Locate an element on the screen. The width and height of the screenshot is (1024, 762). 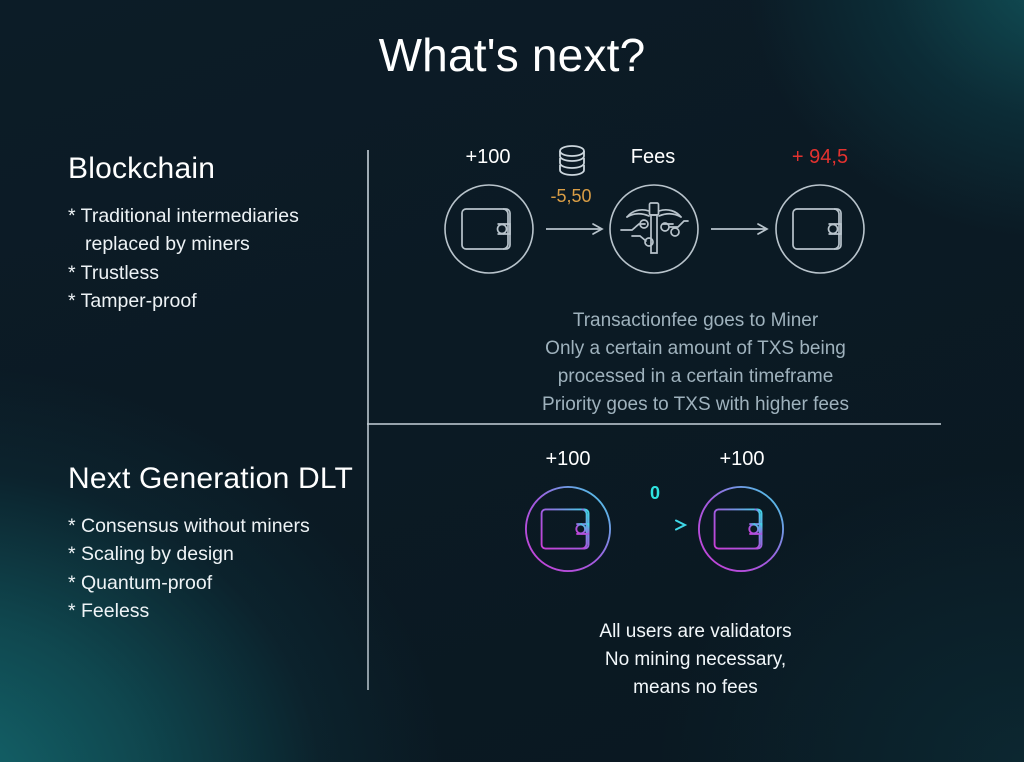
miner-title-label: Fees is located at coordinates (653, 157).